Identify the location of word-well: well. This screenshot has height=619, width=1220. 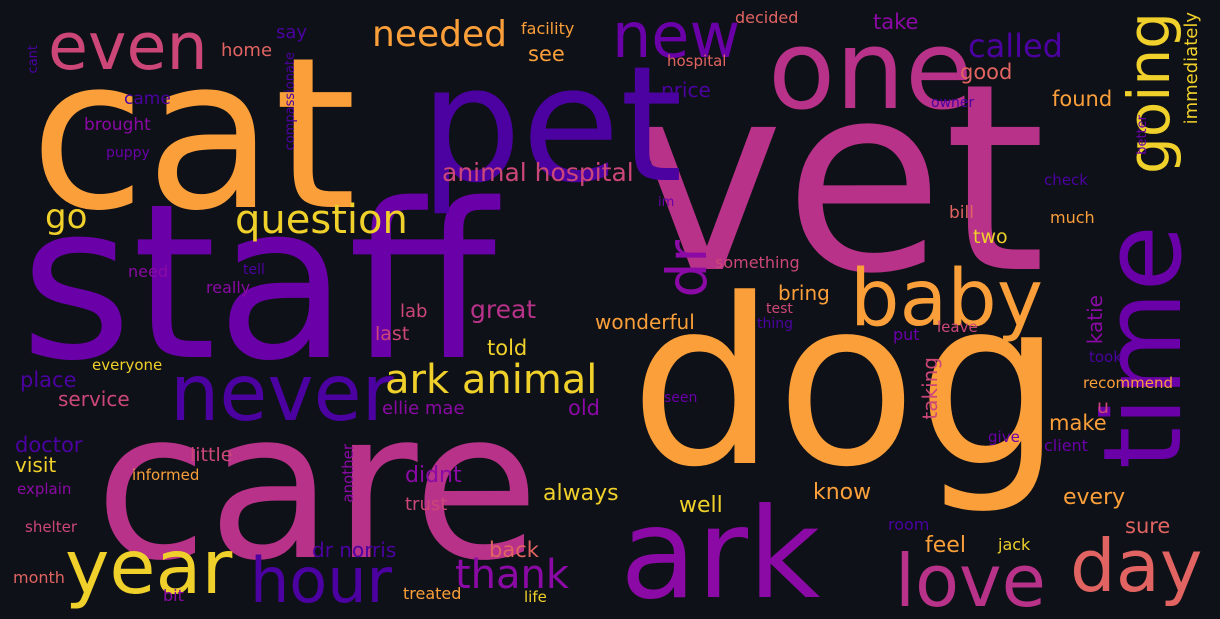
(701, 505).